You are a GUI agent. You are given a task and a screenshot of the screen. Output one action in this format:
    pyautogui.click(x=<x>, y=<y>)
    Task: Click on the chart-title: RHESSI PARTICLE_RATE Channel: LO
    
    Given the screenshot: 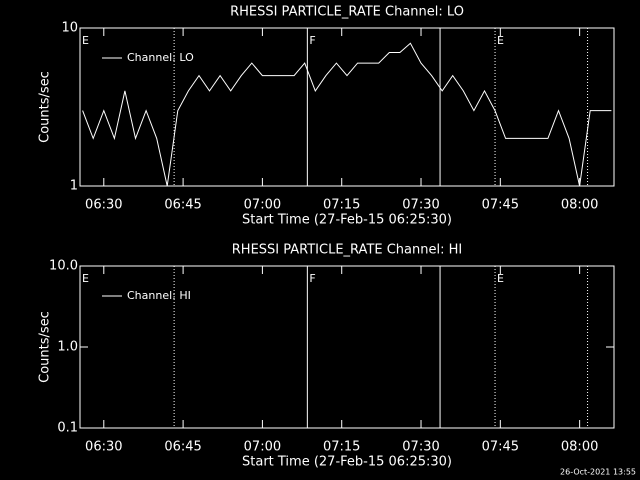 What is the action you would take?
    pyautogui.click(x=347, y=12)
    